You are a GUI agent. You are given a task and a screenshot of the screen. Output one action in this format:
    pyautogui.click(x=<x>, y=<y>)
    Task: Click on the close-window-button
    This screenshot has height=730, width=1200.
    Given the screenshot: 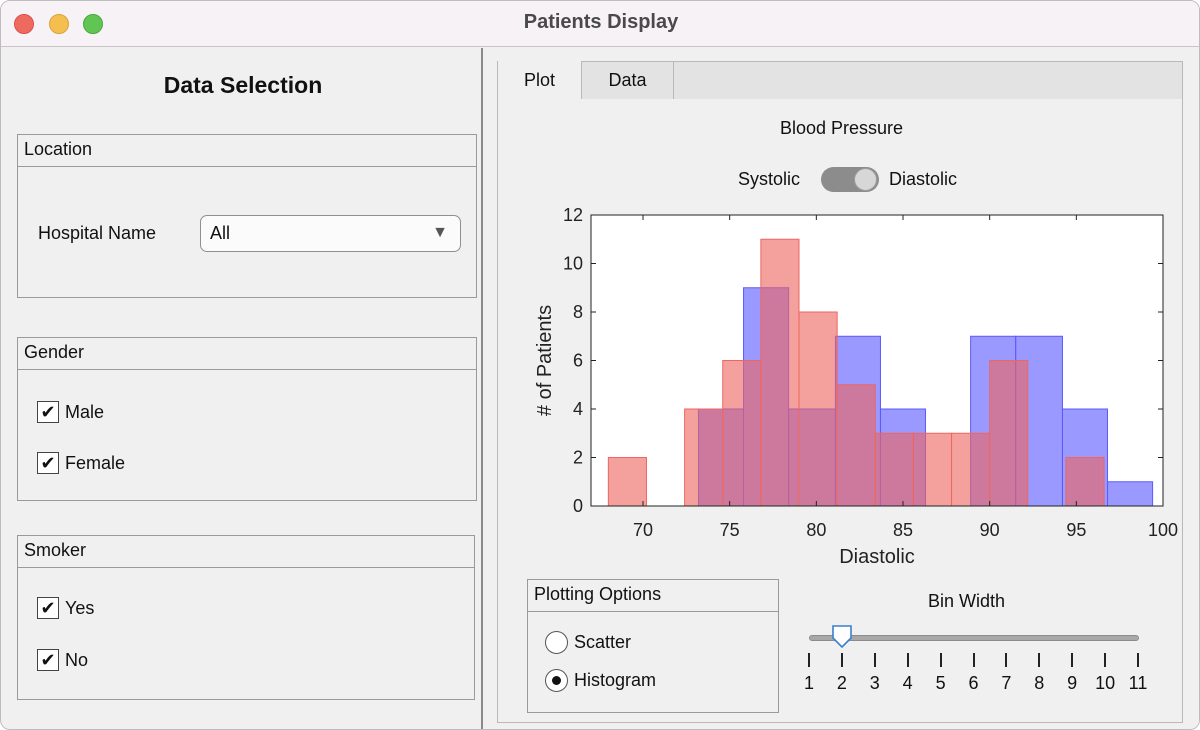 What is the action you would take?
    pyautogui.click(x=24, y=24)
    